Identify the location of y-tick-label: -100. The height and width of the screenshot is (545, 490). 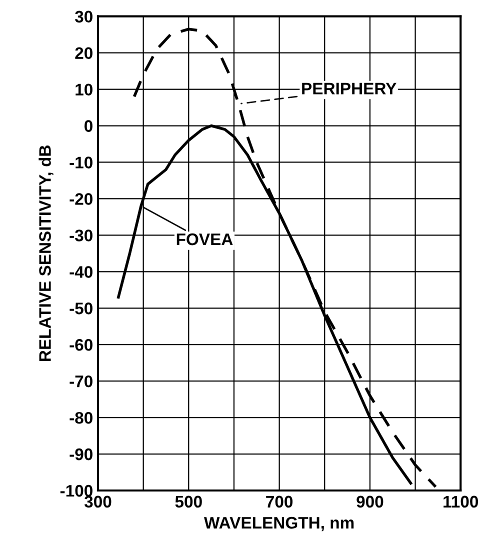
(76, 490).